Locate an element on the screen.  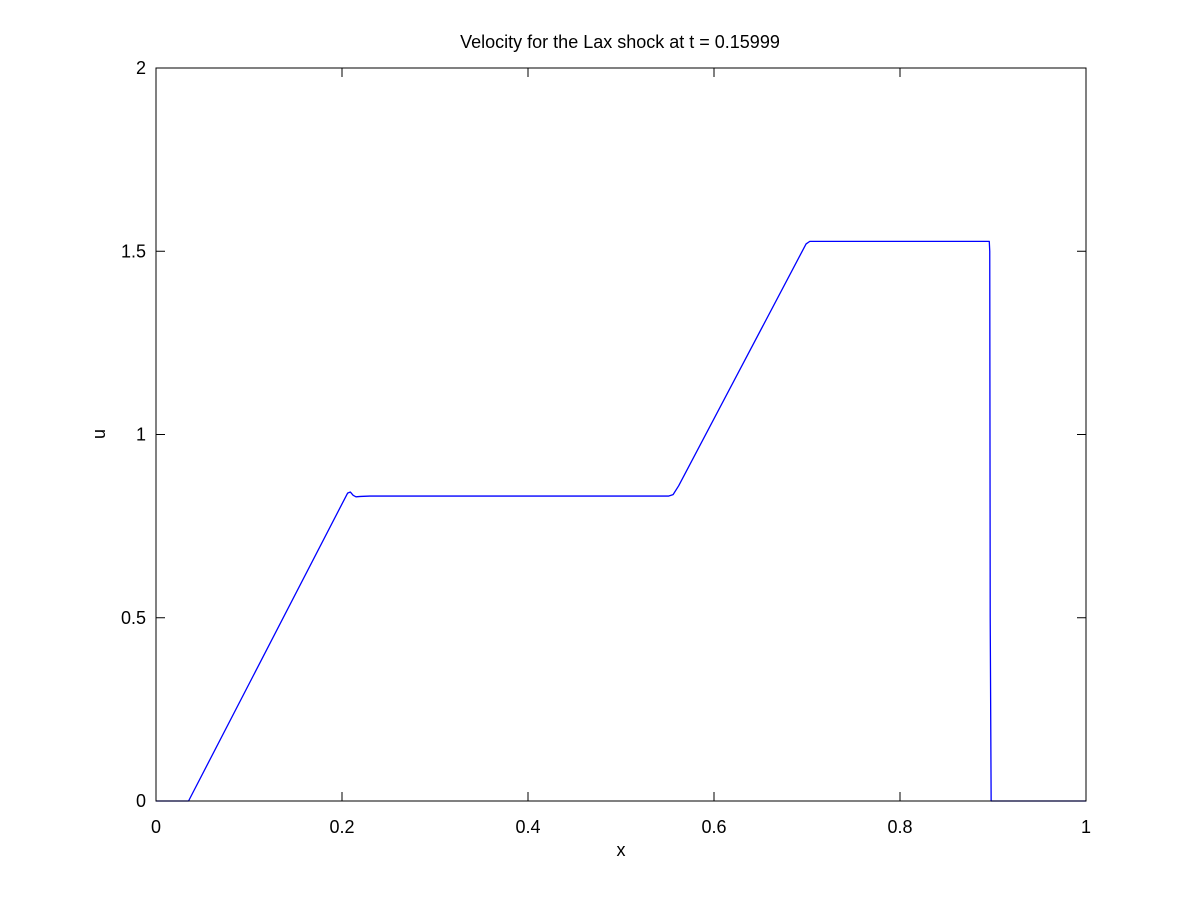
x-tick-label: 0.4 is located at coordinates (527, 827).